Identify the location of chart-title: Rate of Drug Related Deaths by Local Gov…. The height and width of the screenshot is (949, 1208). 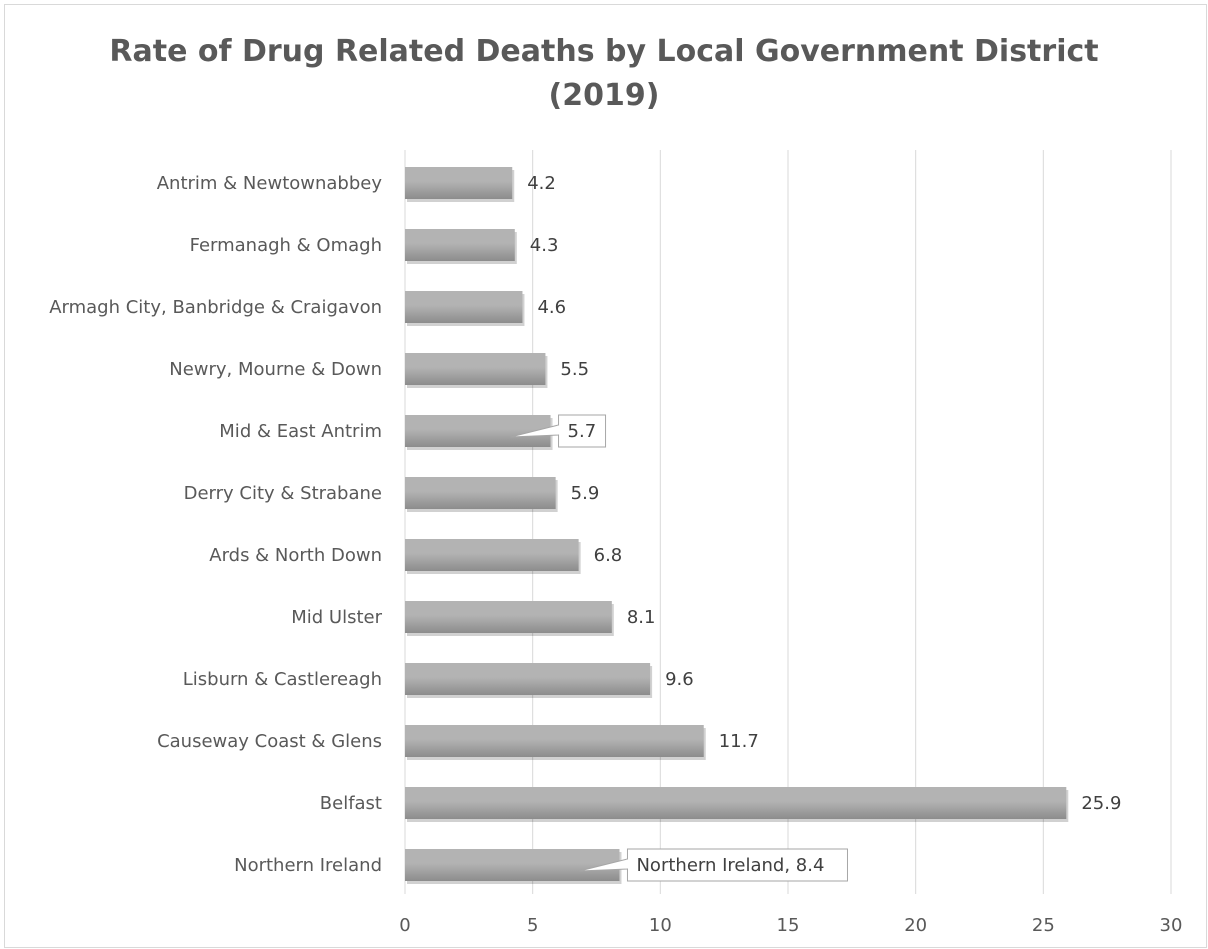
(604, 74).